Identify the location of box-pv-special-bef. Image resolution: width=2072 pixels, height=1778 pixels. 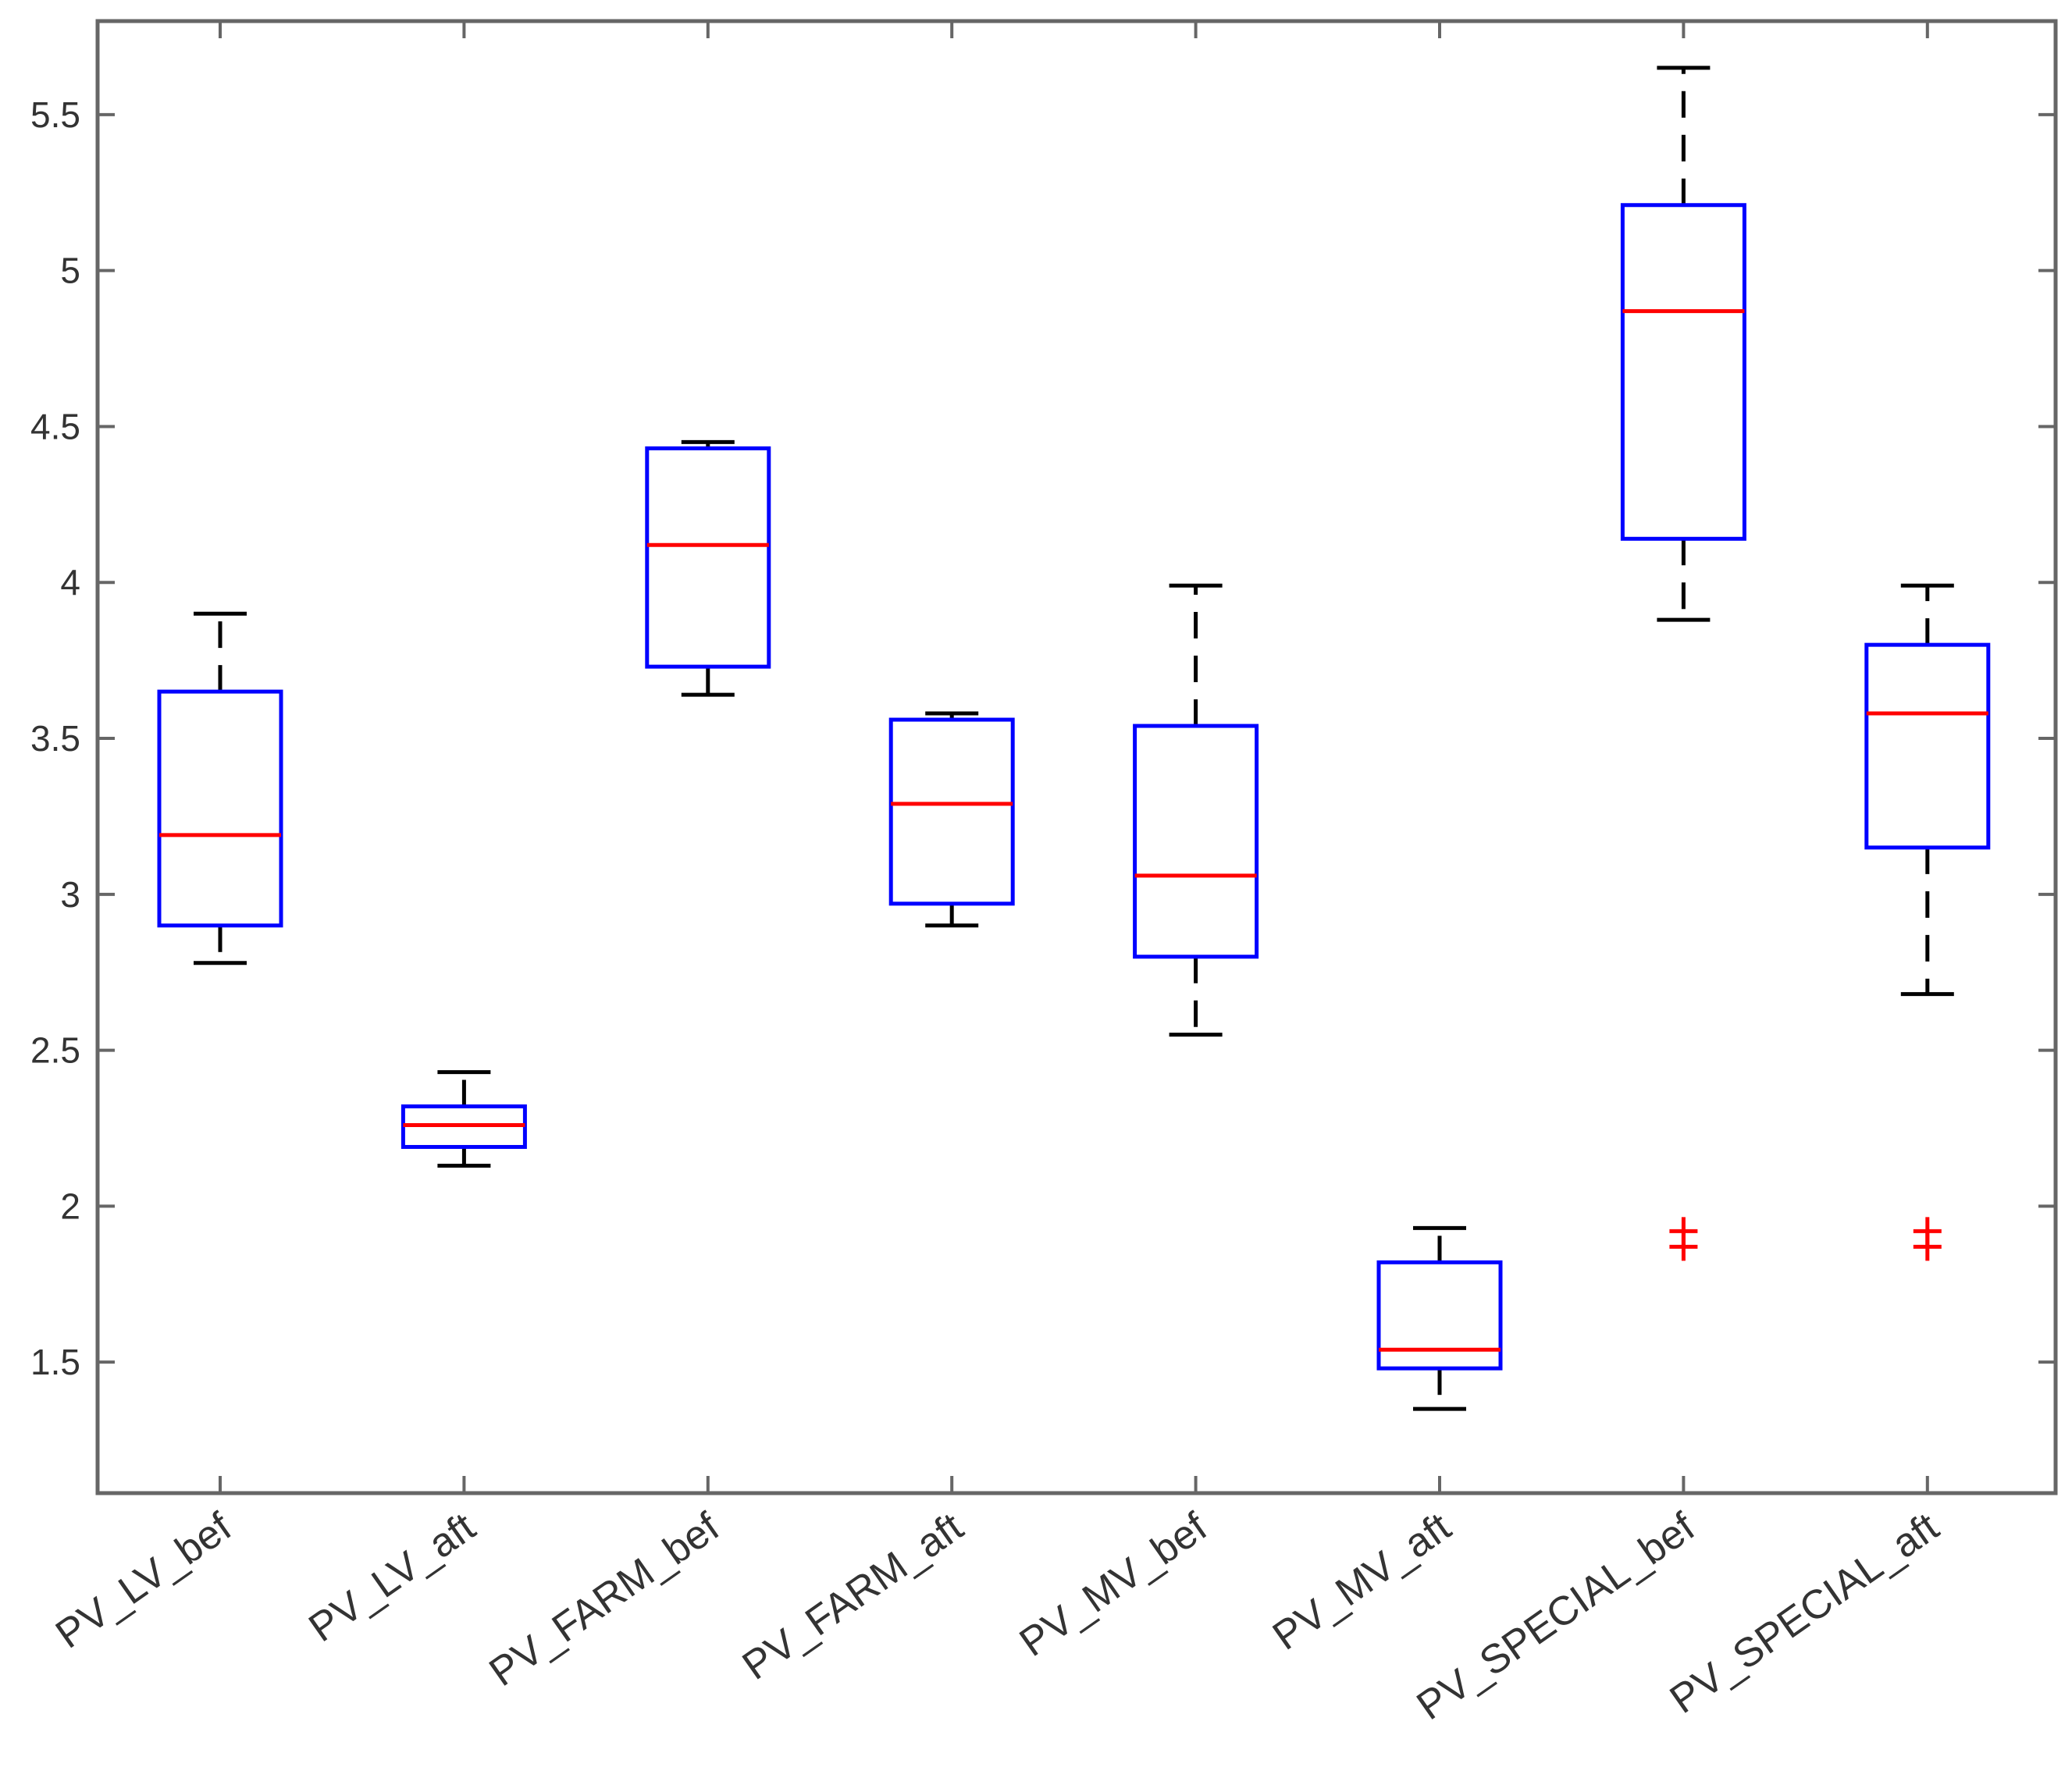
(1683, 663).